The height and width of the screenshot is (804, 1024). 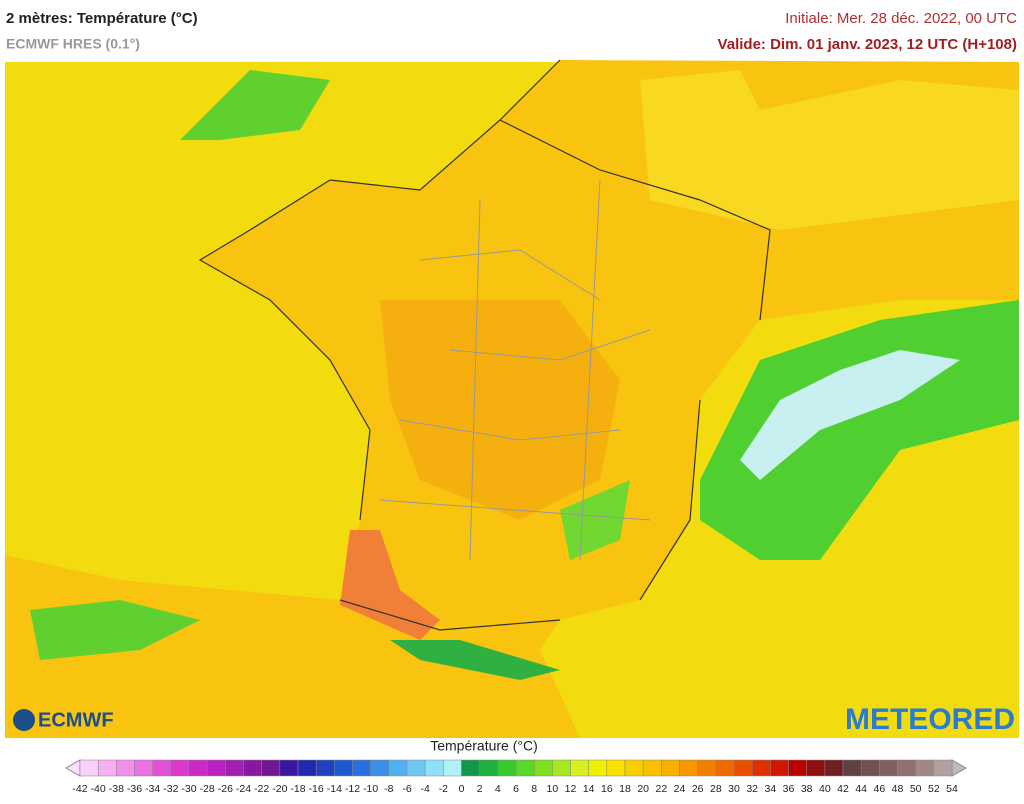 What do you see at coordinates (752, 789) in the screenshot?
I see `colorbar-label: 32` at bounding box center [752, 789].